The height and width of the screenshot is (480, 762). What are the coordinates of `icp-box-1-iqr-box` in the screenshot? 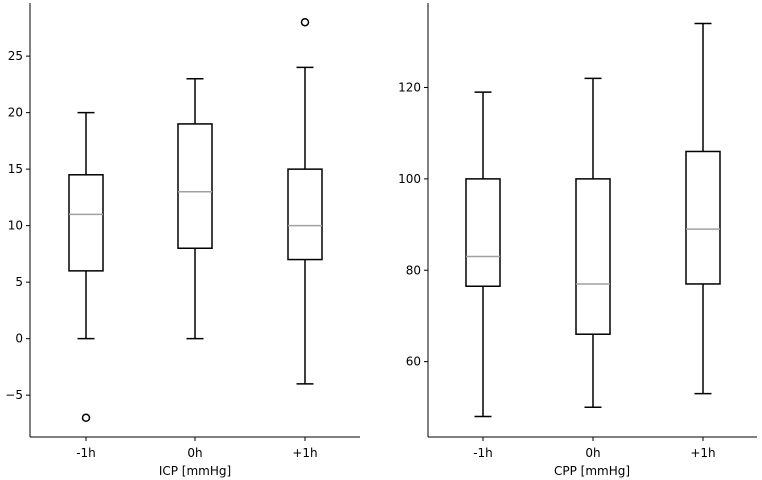 It's located at (195, 186).